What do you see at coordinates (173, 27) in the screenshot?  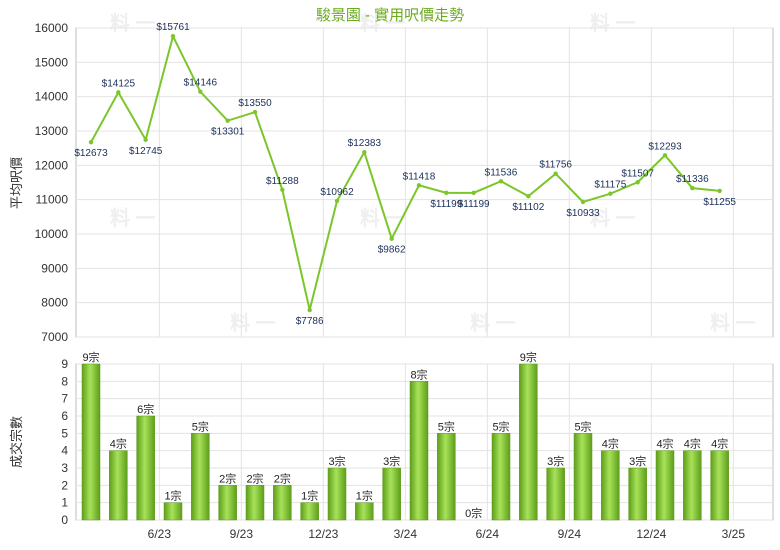 I see `price-data-label: $15761` at bounding box center [173, 27].